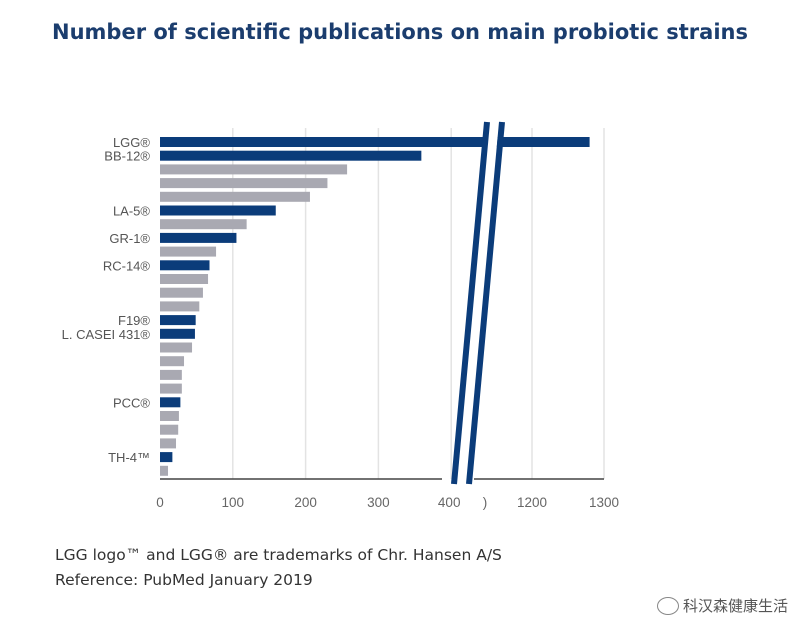 Image resolution: width=800 pixels, height=642 pixels. Describe the element at coordinates (233, 502) in the screenshot. I see `x-tick-label: 100` at that location.